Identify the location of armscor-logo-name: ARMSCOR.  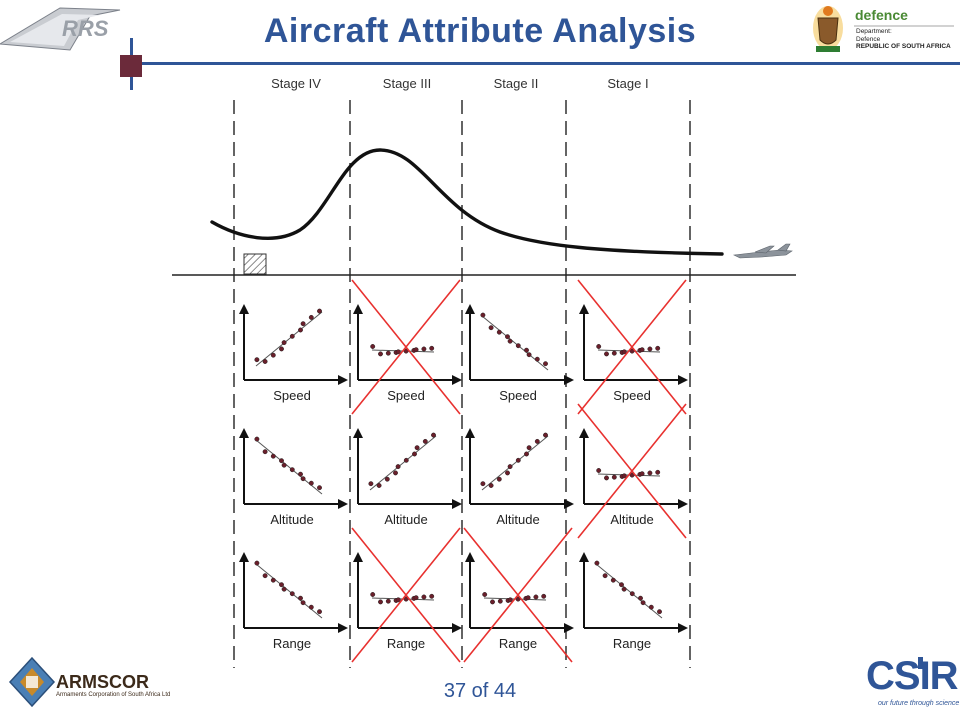
(102, 682).